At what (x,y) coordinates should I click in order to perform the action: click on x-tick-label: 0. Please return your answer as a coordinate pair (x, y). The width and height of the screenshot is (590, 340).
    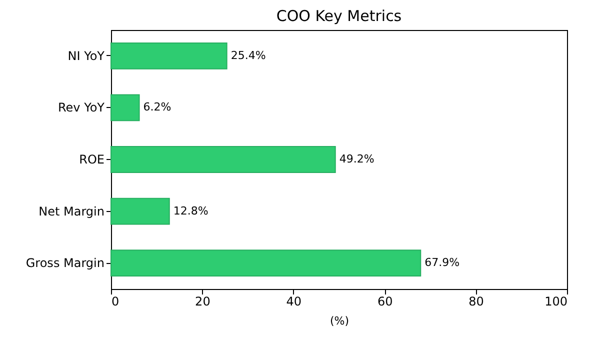
    Looking at the image, I should click on (116, 301).